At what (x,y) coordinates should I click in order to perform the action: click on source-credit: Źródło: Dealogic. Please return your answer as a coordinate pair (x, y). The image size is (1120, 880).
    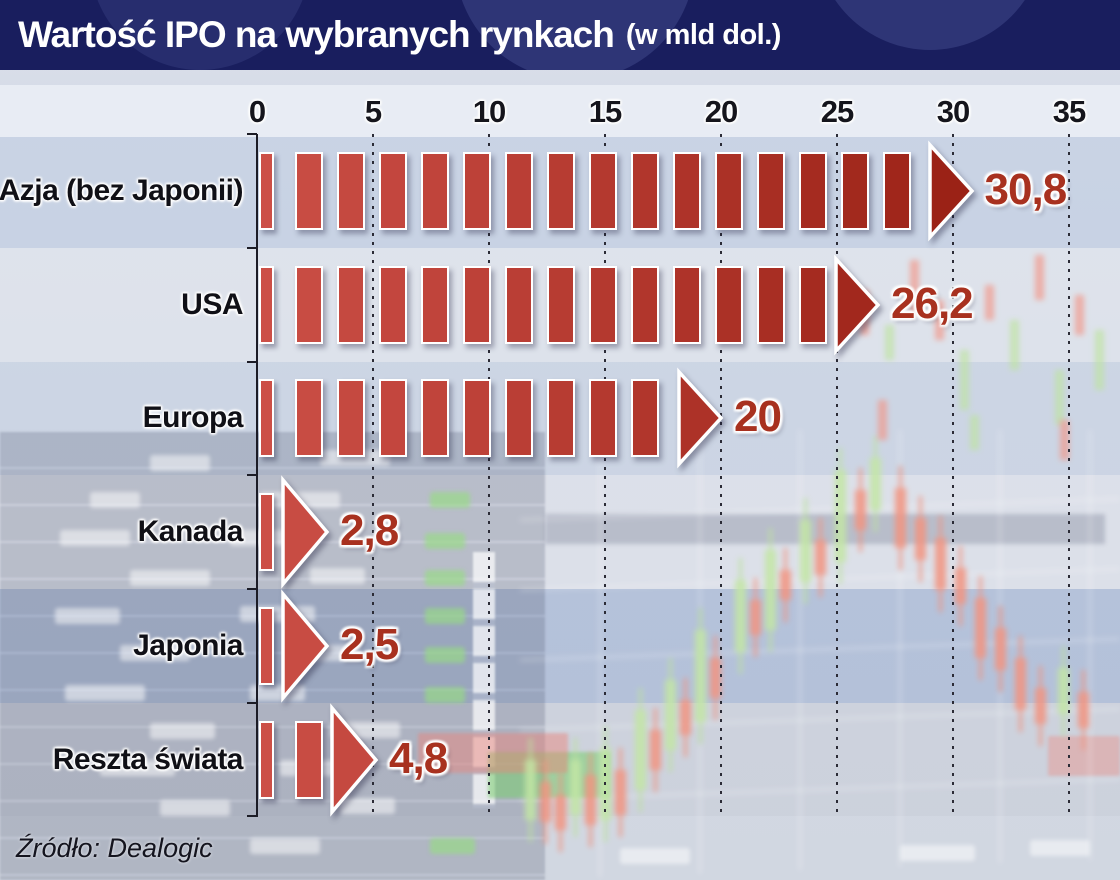
    Looking at the image, I should click on (114, 848).